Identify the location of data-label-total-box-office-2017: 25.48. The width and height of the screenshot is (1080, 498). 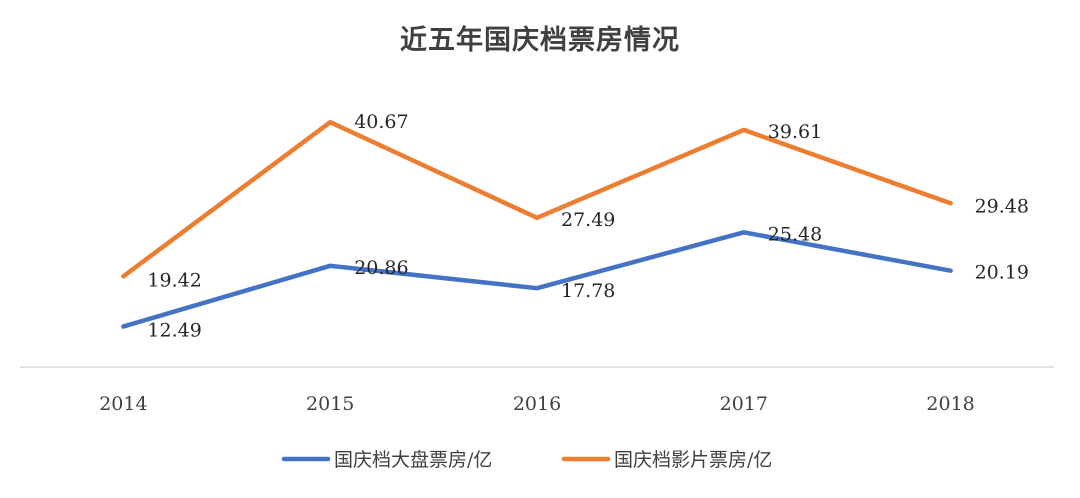
(795, 234).